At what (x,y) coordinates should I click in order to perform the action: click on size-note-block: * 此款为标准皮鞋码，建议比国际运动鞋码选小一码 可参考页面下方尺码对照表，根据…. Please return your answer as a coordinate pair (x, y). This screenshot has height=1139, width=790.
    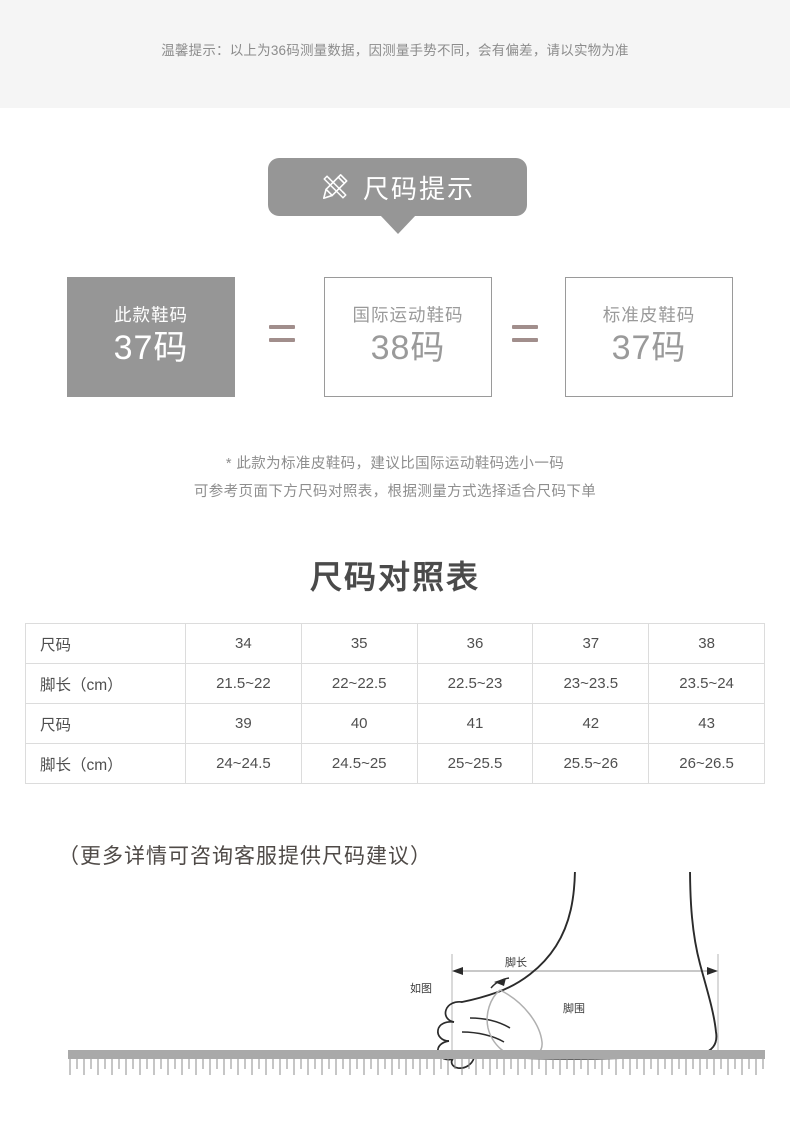
    Looking at the image, I should click on (395, 478).